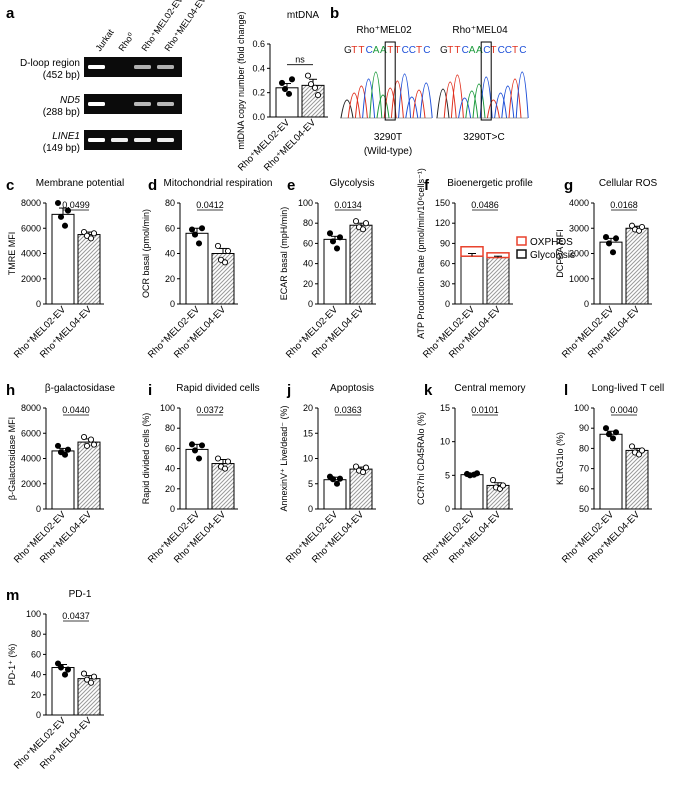  I want to click on significance-label: 0.0168, so click(624, 205).